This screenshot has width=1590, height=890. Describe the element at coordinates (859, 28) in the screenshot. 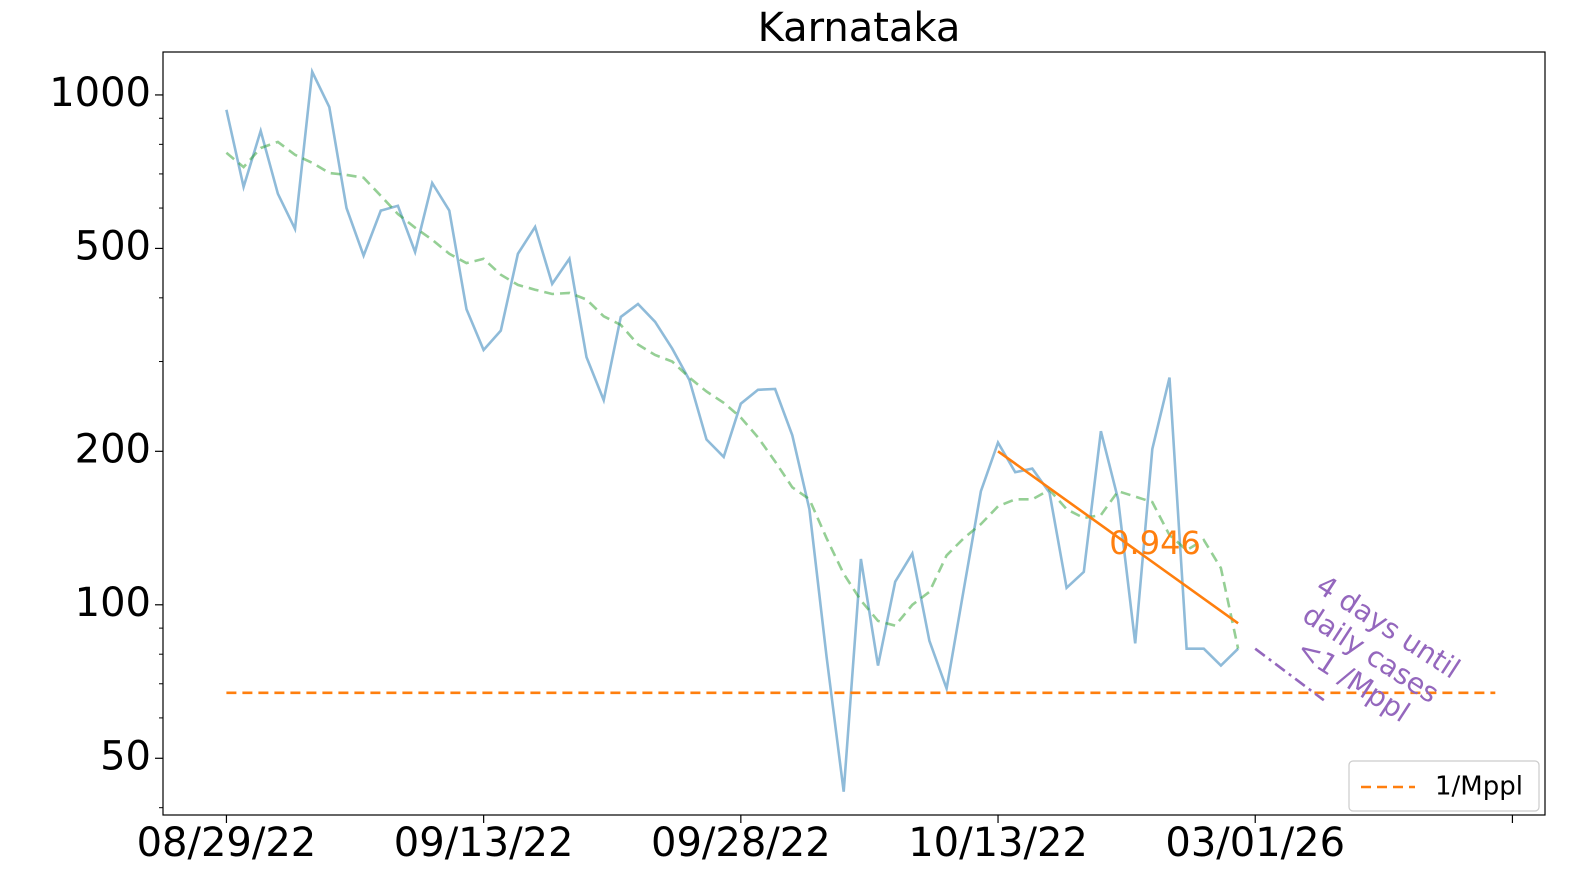

I see `chart-title: Karnataka` at that location.